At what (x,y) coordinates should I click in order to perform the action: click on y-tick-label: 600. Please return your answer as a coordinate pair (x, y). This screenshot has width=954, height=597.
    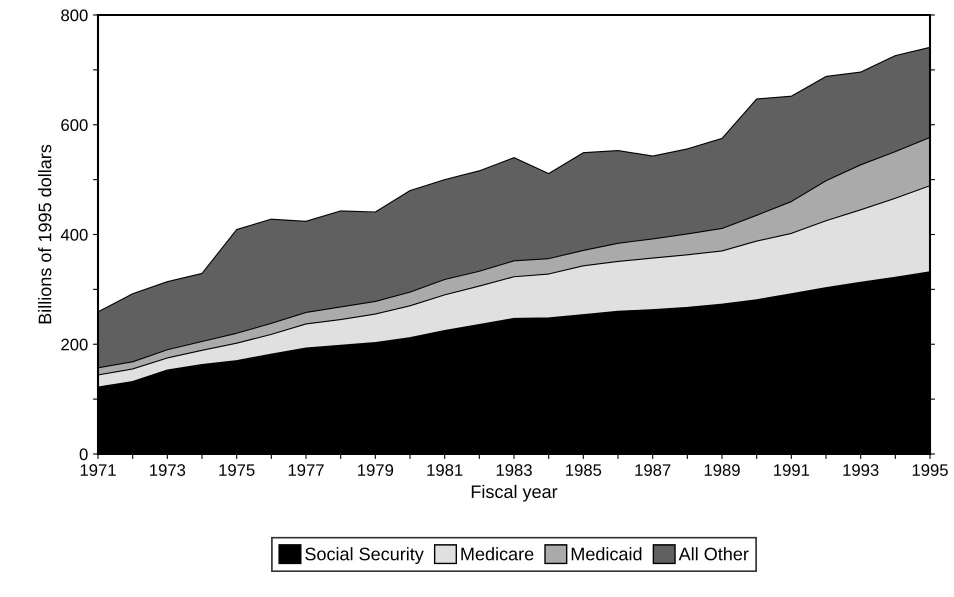
    Looking at the image, I should click on (74, 125).